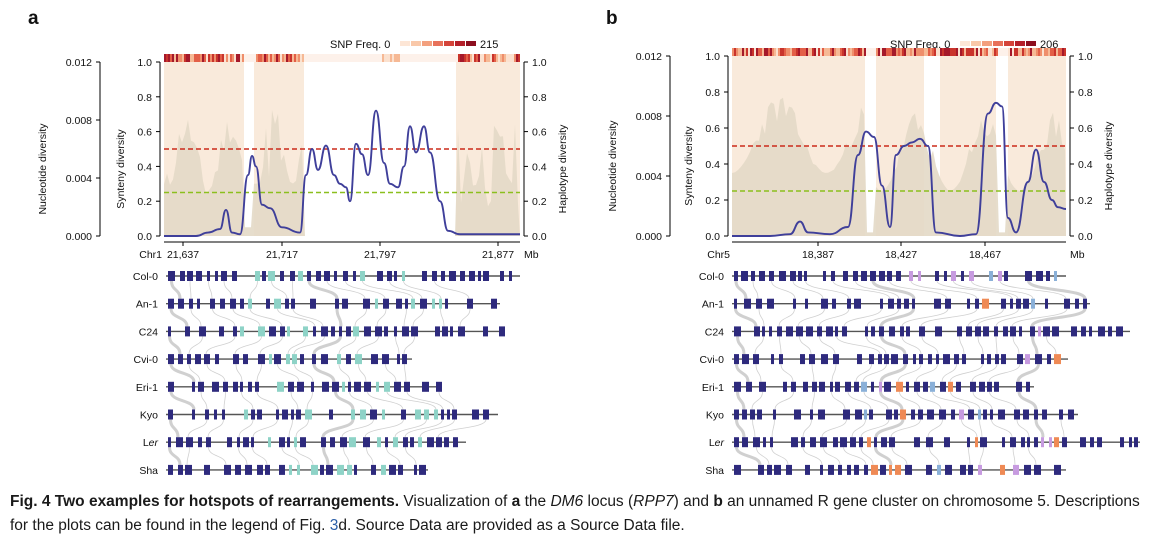  I want to click on accession-label: An-1, so click(147, 305).